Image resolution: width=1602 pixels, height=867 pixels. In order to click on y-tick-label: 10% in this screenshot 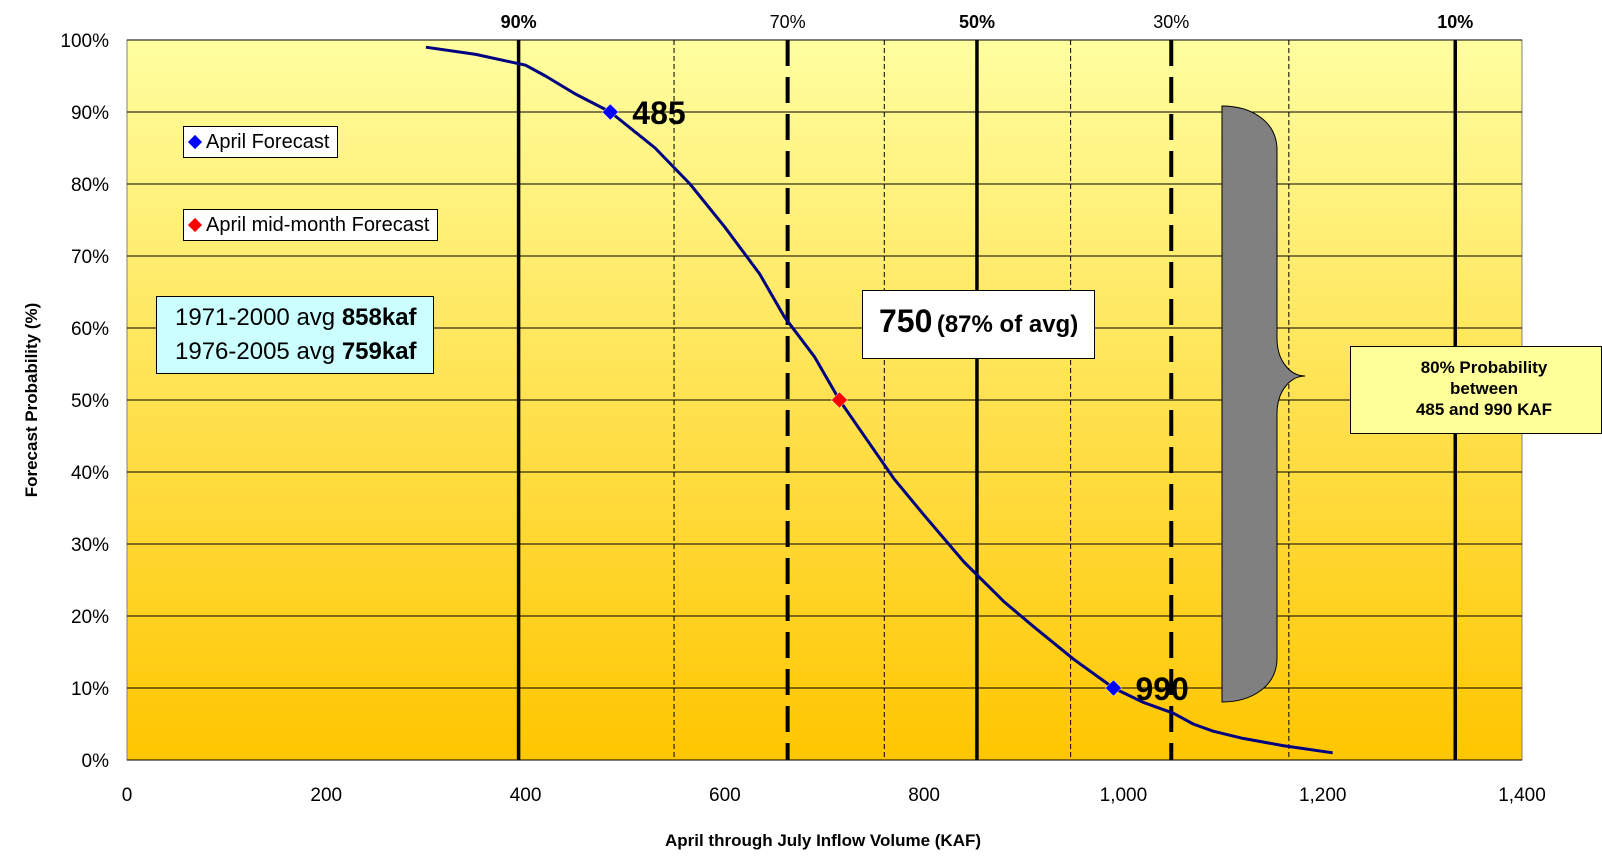, I will do `click(90, 689)`.